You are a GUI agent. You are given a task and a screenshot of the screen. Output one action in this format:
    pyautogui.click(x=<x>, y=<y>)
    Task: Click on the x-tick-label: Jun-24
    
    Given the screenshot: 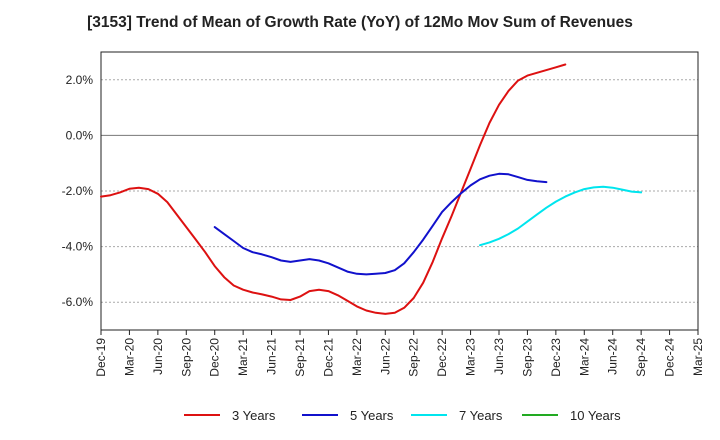 What is the action you would take?
    pyautogui.click(x=613, y=356)
    